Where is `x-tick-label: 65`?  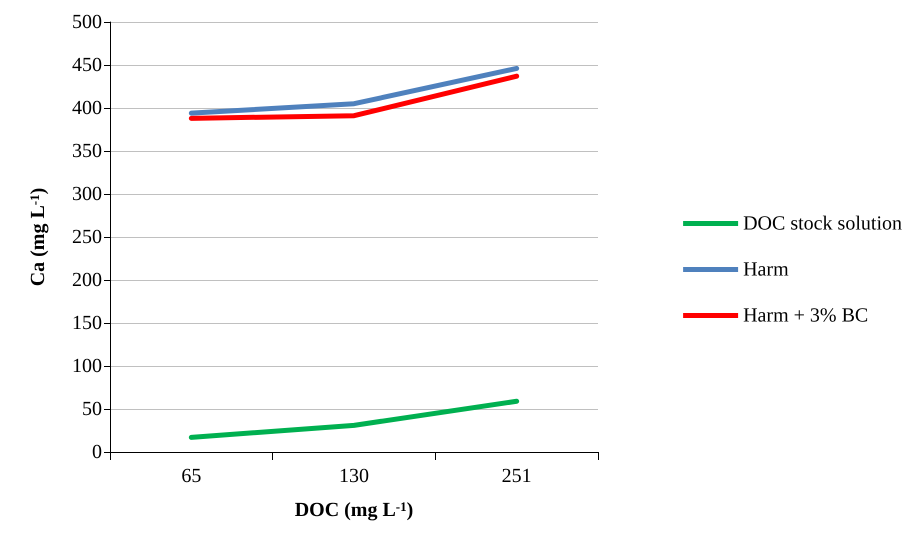
x-tick-label: 65 is located at coordinates (191, 476).